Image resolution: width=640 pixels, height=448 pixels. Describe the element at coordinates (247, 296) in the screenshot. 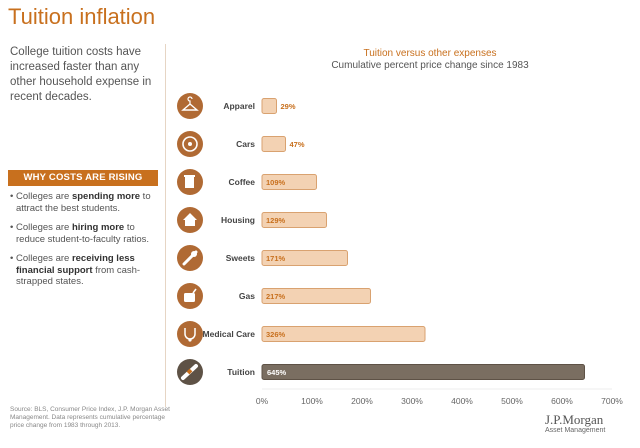

I see `category-label: Gas` at that location.